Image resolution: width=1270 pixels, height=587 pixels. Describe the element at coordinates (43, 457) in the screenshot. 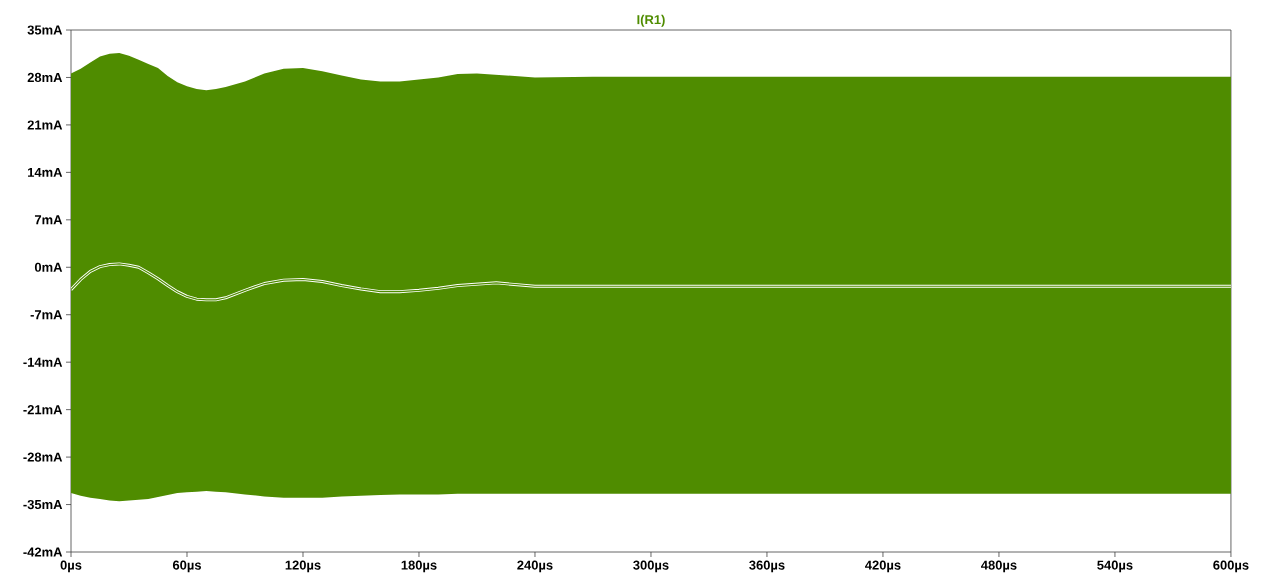

I see `y-tick-label: -28mA` at that location.